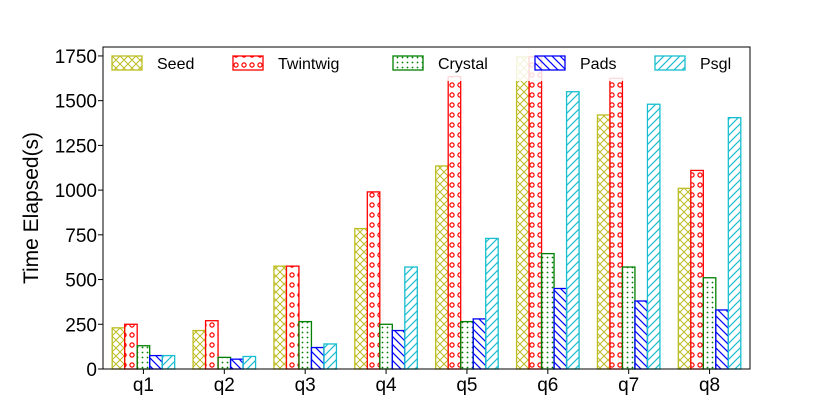 The height and width of the screenshot is (415, 830). Describe the element at coordinates (76, 102) in the screenshot. I see `y-tick-label: 1500` at that location.